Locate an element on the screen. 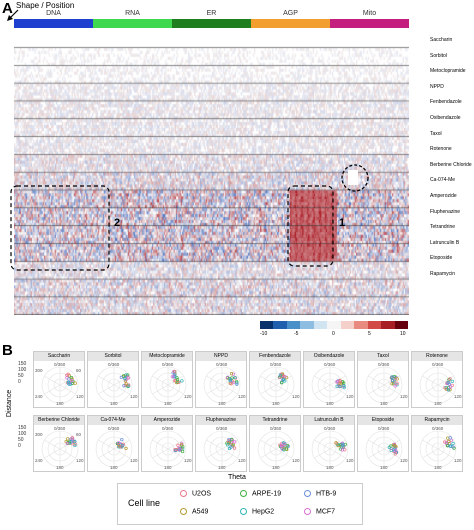  polar-panel: Fenbendazole 0/360 120 180 is located at coordinates (275, 379).